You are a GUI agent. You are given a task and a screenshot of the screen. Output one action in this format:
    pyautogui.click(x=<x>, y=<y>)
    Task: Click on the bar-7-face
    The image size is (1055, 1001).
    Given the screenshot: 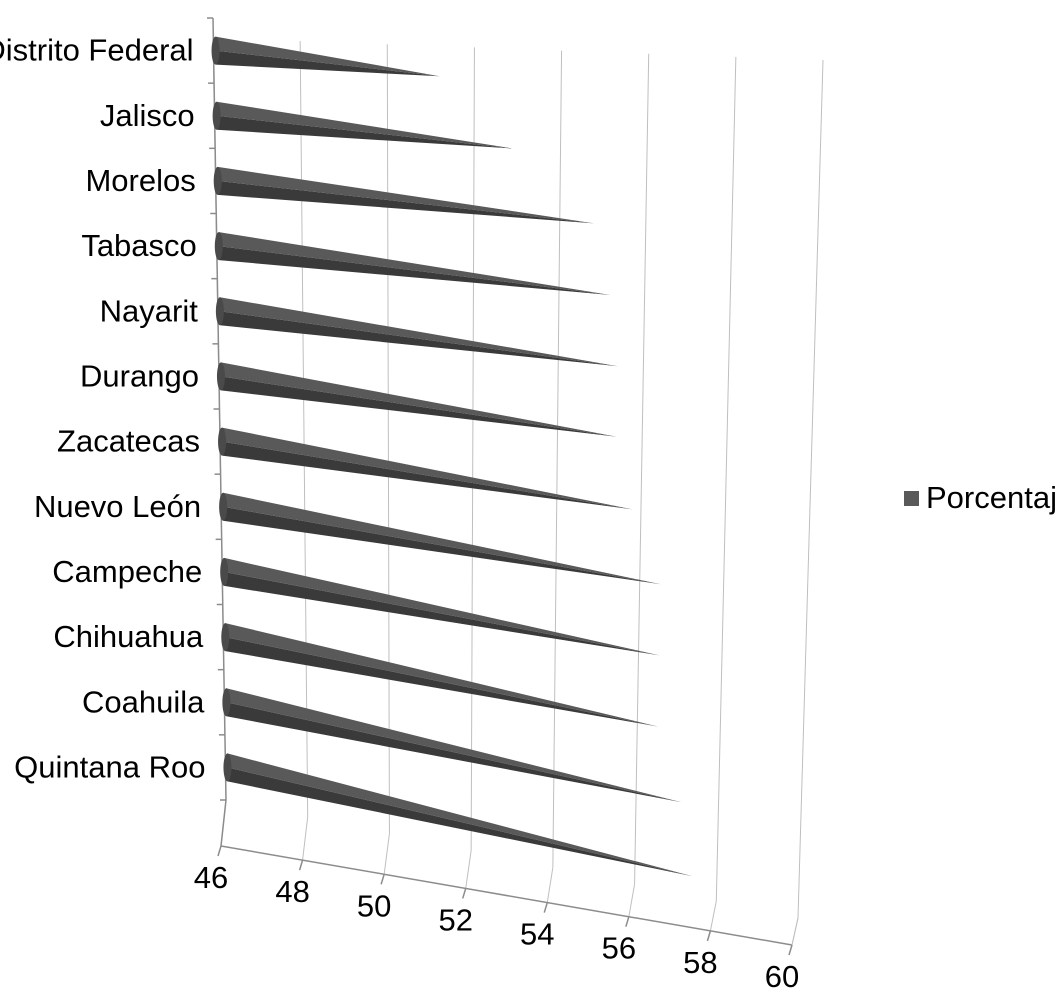 What is the action you would take?
    pyautogui.click(x=442, y=538)
    